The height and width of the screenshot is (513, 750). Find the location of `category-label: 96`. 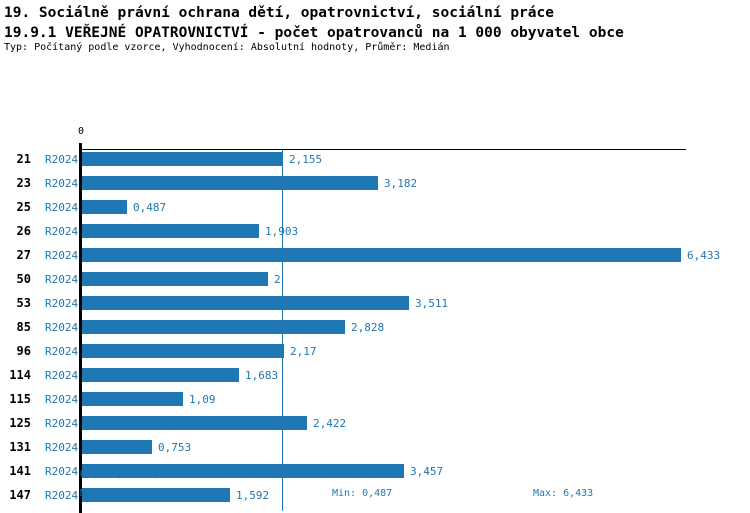

category-label: 96 is located at coordinates (23, 351).